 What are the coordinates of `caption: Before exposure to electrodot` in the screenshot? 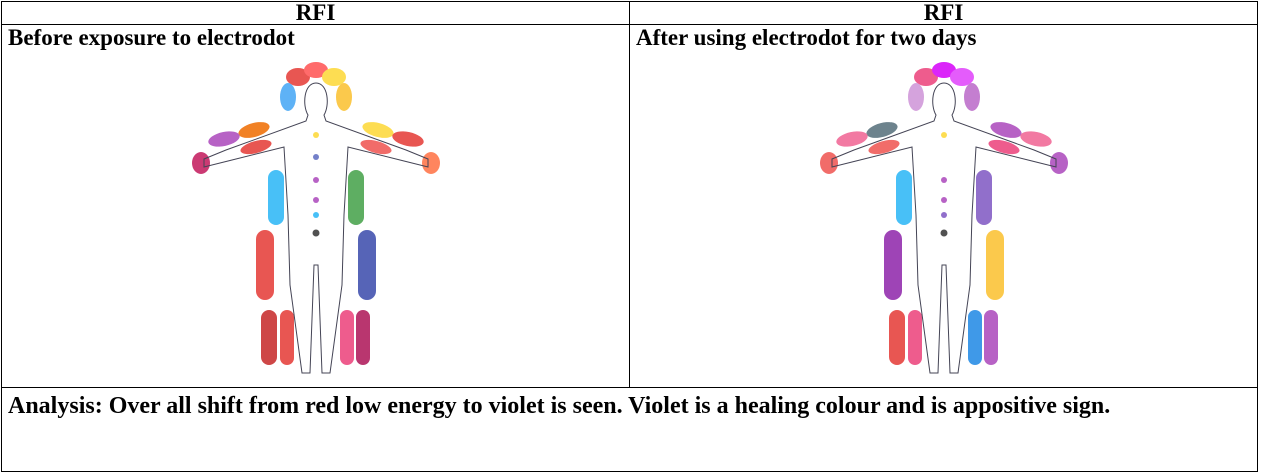 It's located at (151, 37).